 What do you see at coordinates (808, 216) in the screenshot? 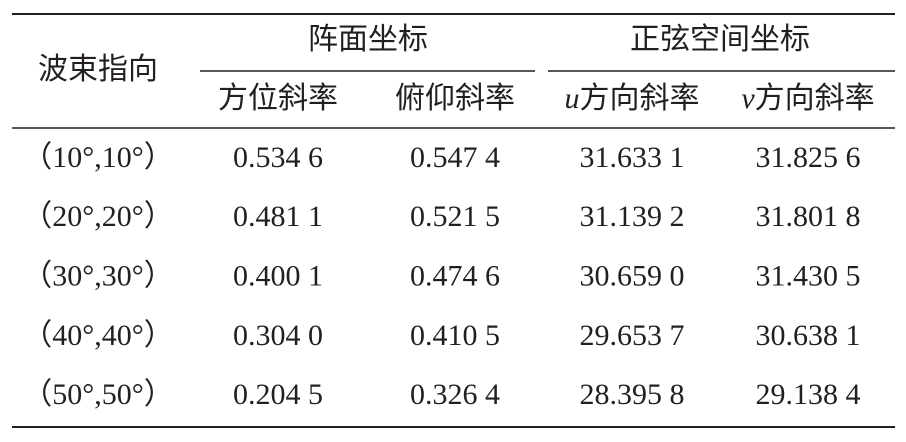
I see `cell: 31.801 8` at bounding box center [808, 216].